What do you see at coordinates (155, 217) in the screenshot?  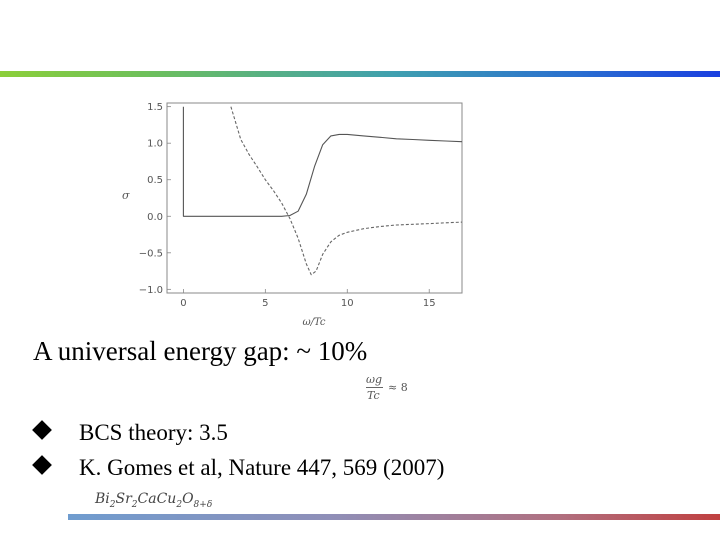 I see `y-tick-label: 0.0` at bounding box center [155, 217].